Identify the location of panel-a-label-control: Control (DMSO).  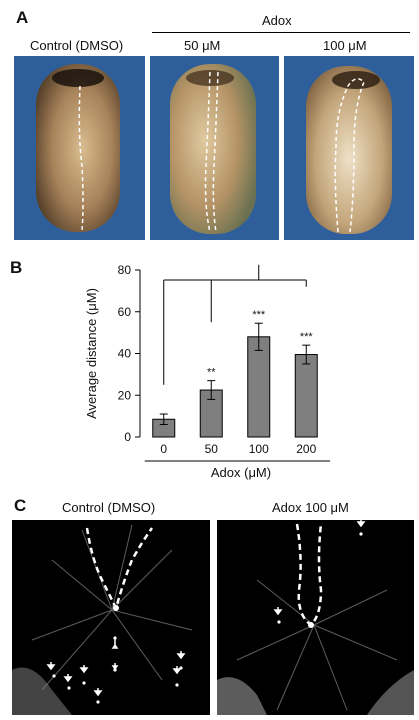
(77, 45).